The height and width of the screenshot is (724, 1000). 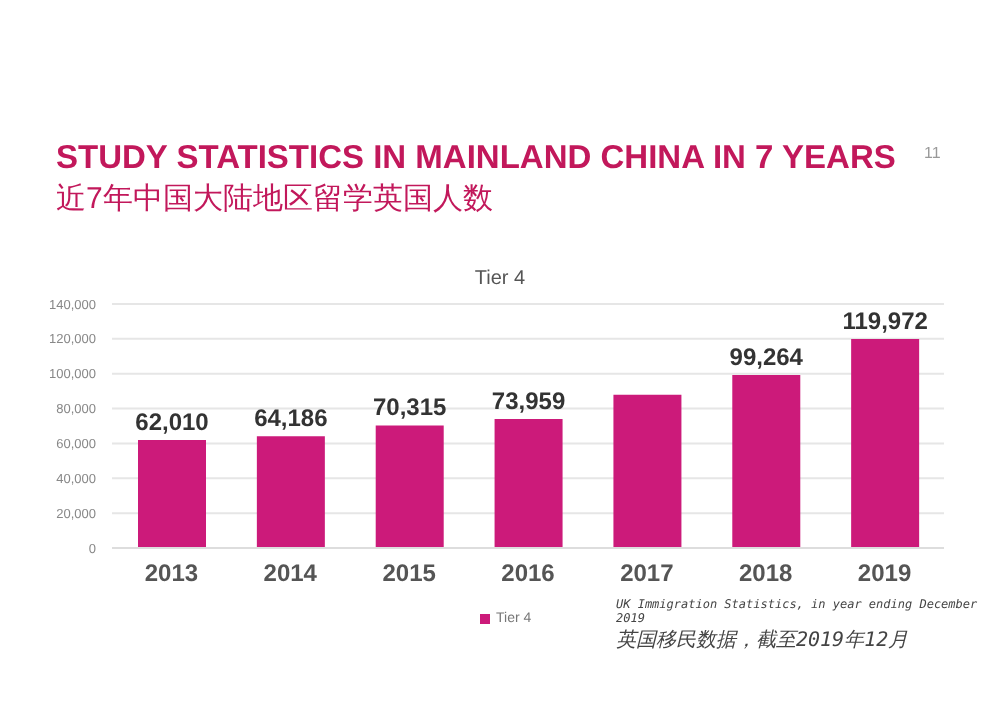 I want to click on text: 英国移民数据，截至2019年12月, so click(x=763, y=640).